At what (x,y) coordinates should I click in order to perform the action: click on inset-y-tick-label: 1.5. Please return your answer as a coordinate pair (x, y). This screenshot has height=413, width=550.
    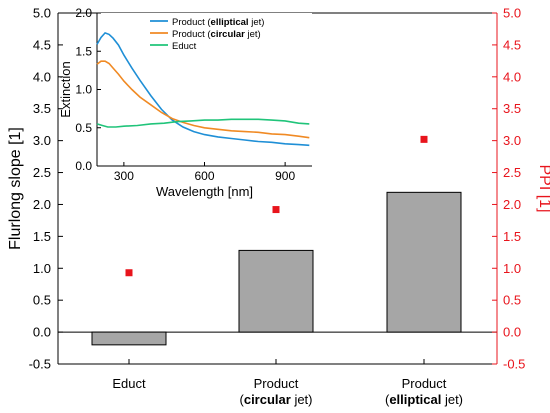
    Looking at the image, I should click on (83, 51).